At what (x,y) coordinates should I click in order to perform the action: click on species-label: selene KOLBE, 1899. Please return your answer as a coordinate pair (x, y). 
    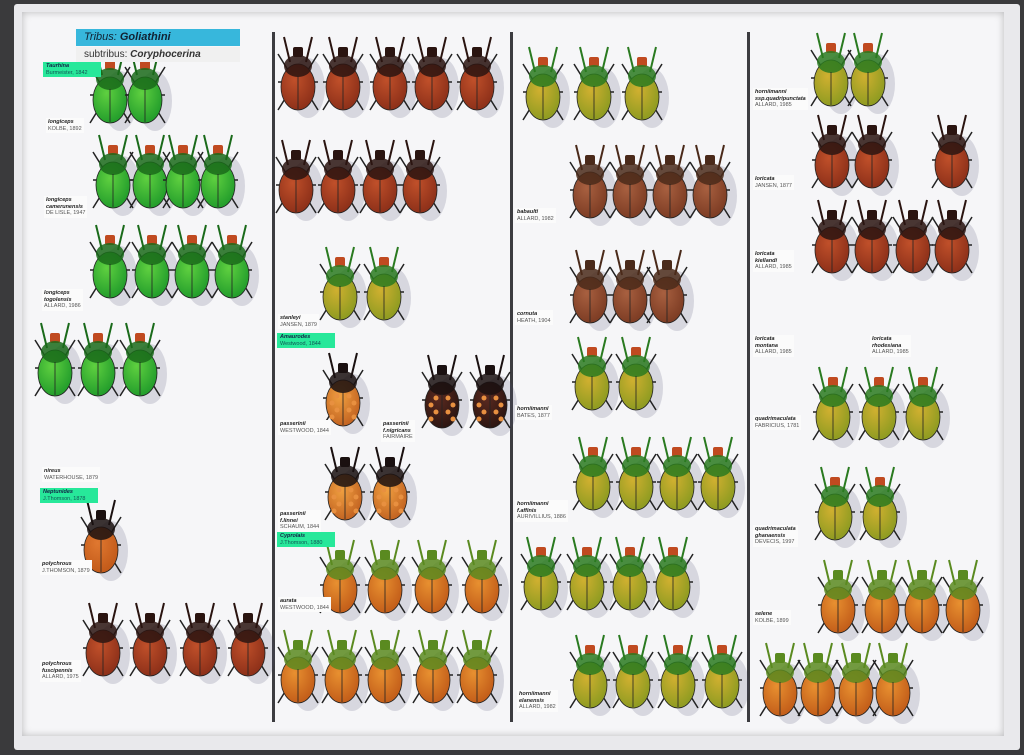
    Looking at the image, I should click on (772, 617).